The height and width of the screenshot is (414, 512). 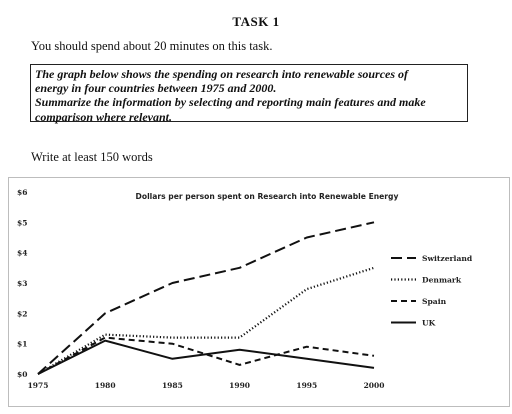 I want to click on y-tick-label: $4, so click(x=22, y=253).